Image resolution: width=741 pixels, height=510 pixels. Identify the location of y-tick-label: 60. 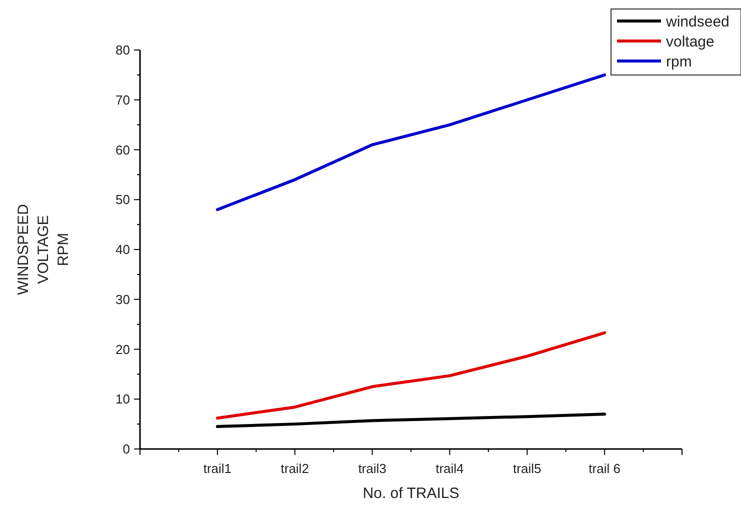
(123, 150).